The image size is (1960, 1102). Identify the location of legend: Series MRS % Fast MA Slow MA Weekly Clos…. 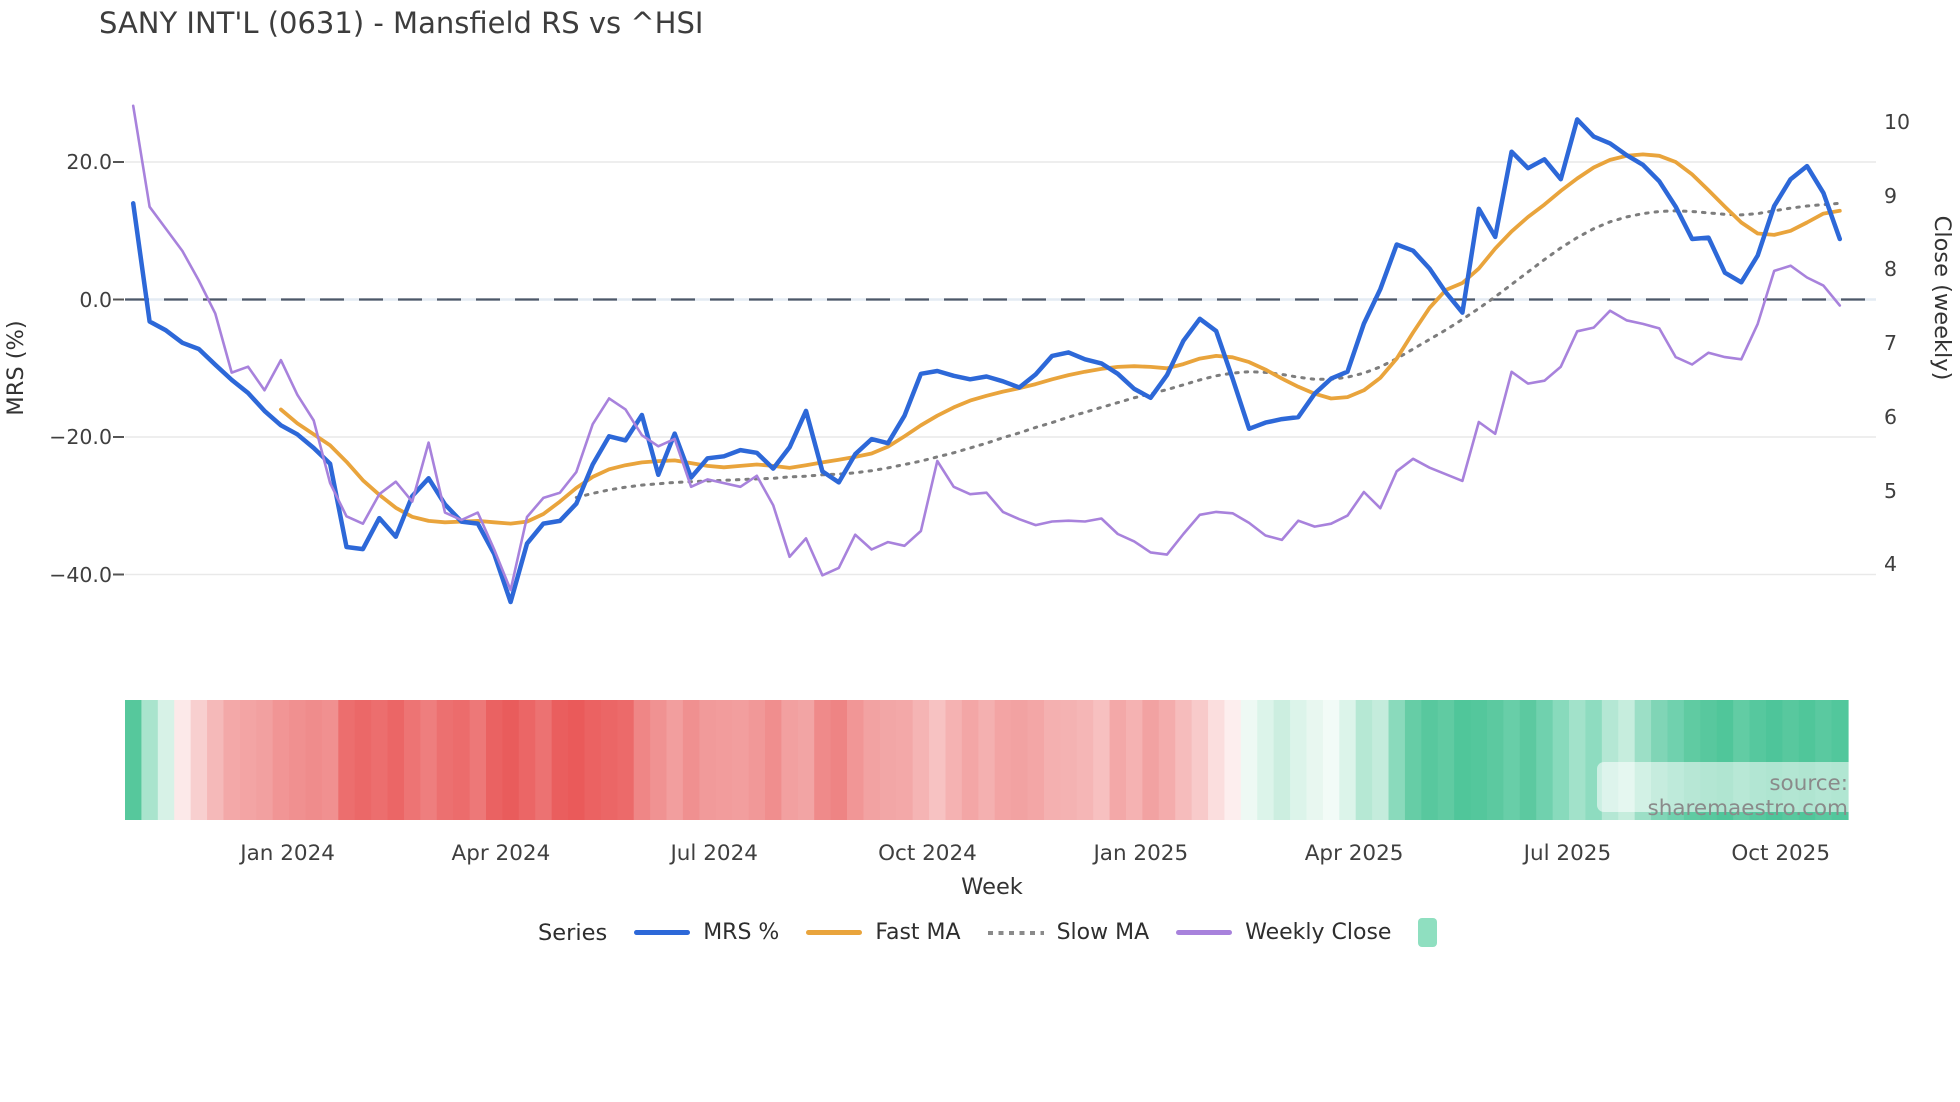
(988, 932).